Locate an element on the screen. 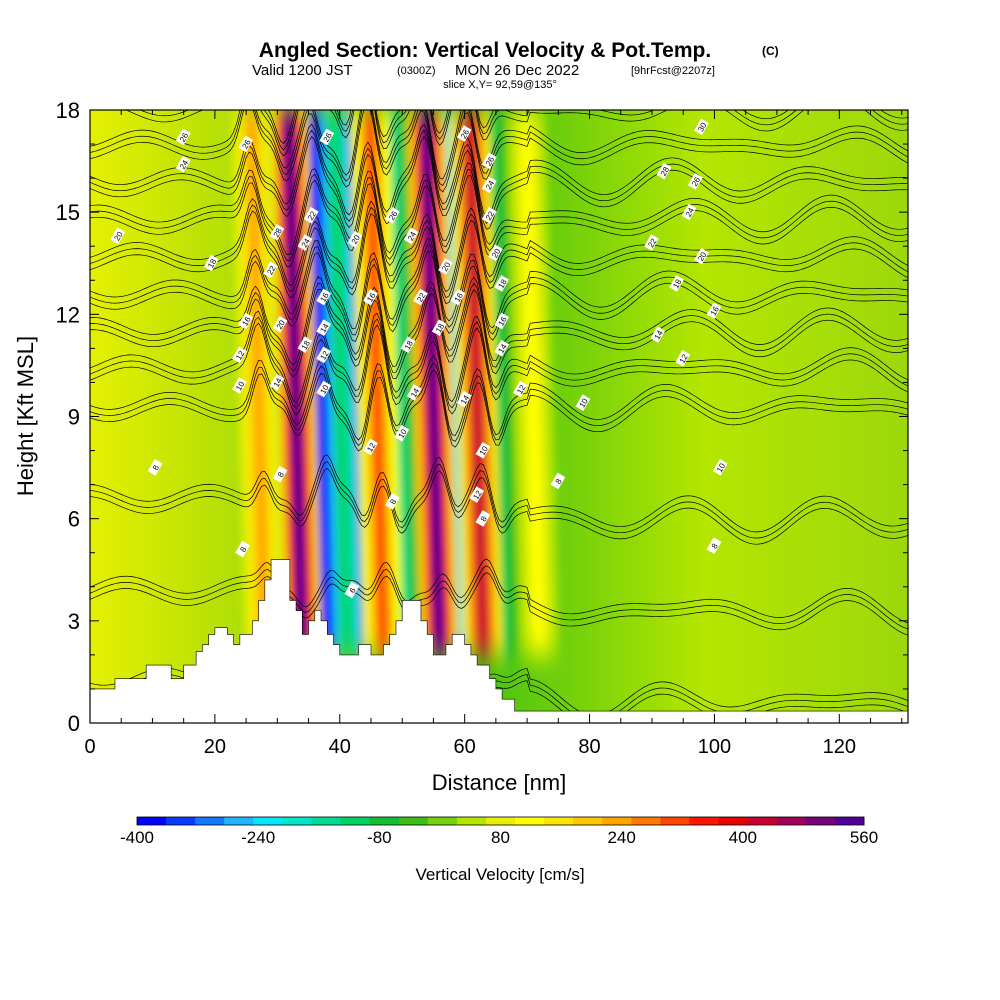 This screenshot has height=1000, width=1000. colorbar-tick-label: -80 is located at coordinates (379, 837).